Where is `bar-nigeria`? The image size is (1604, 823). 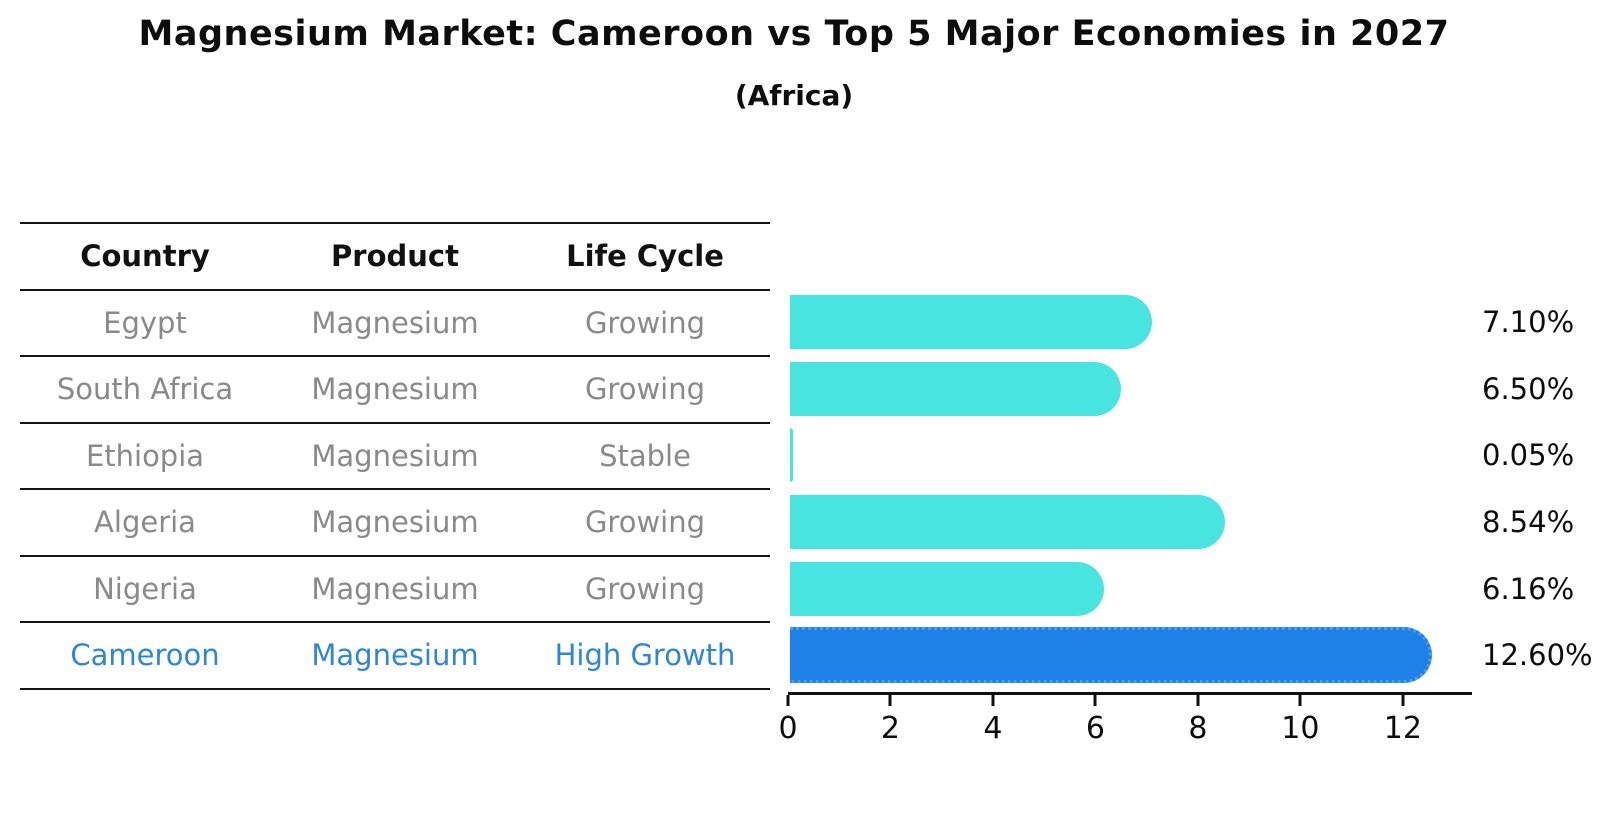 bar-nigeria is located at coordinates (947, 588).